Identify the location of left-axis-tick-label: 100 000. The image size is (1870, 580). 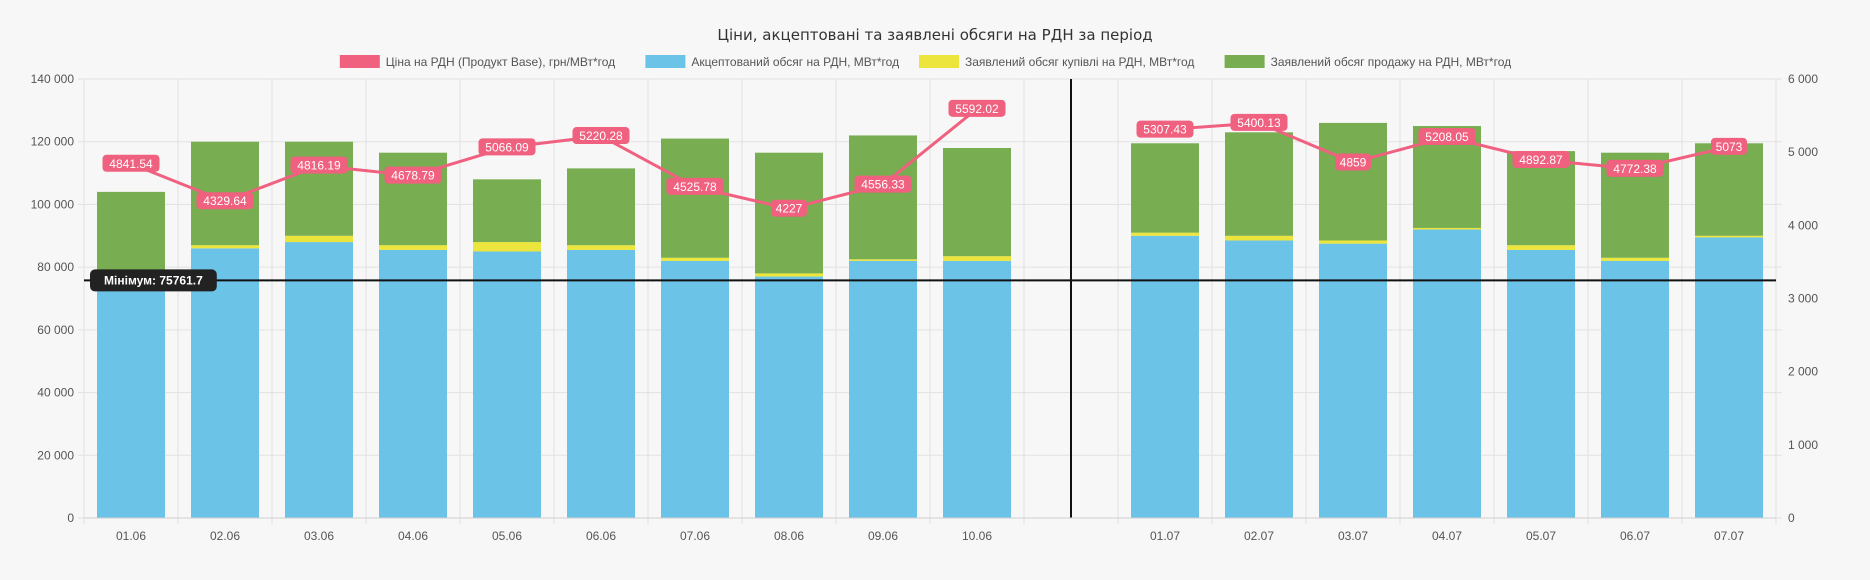
(53, 204).